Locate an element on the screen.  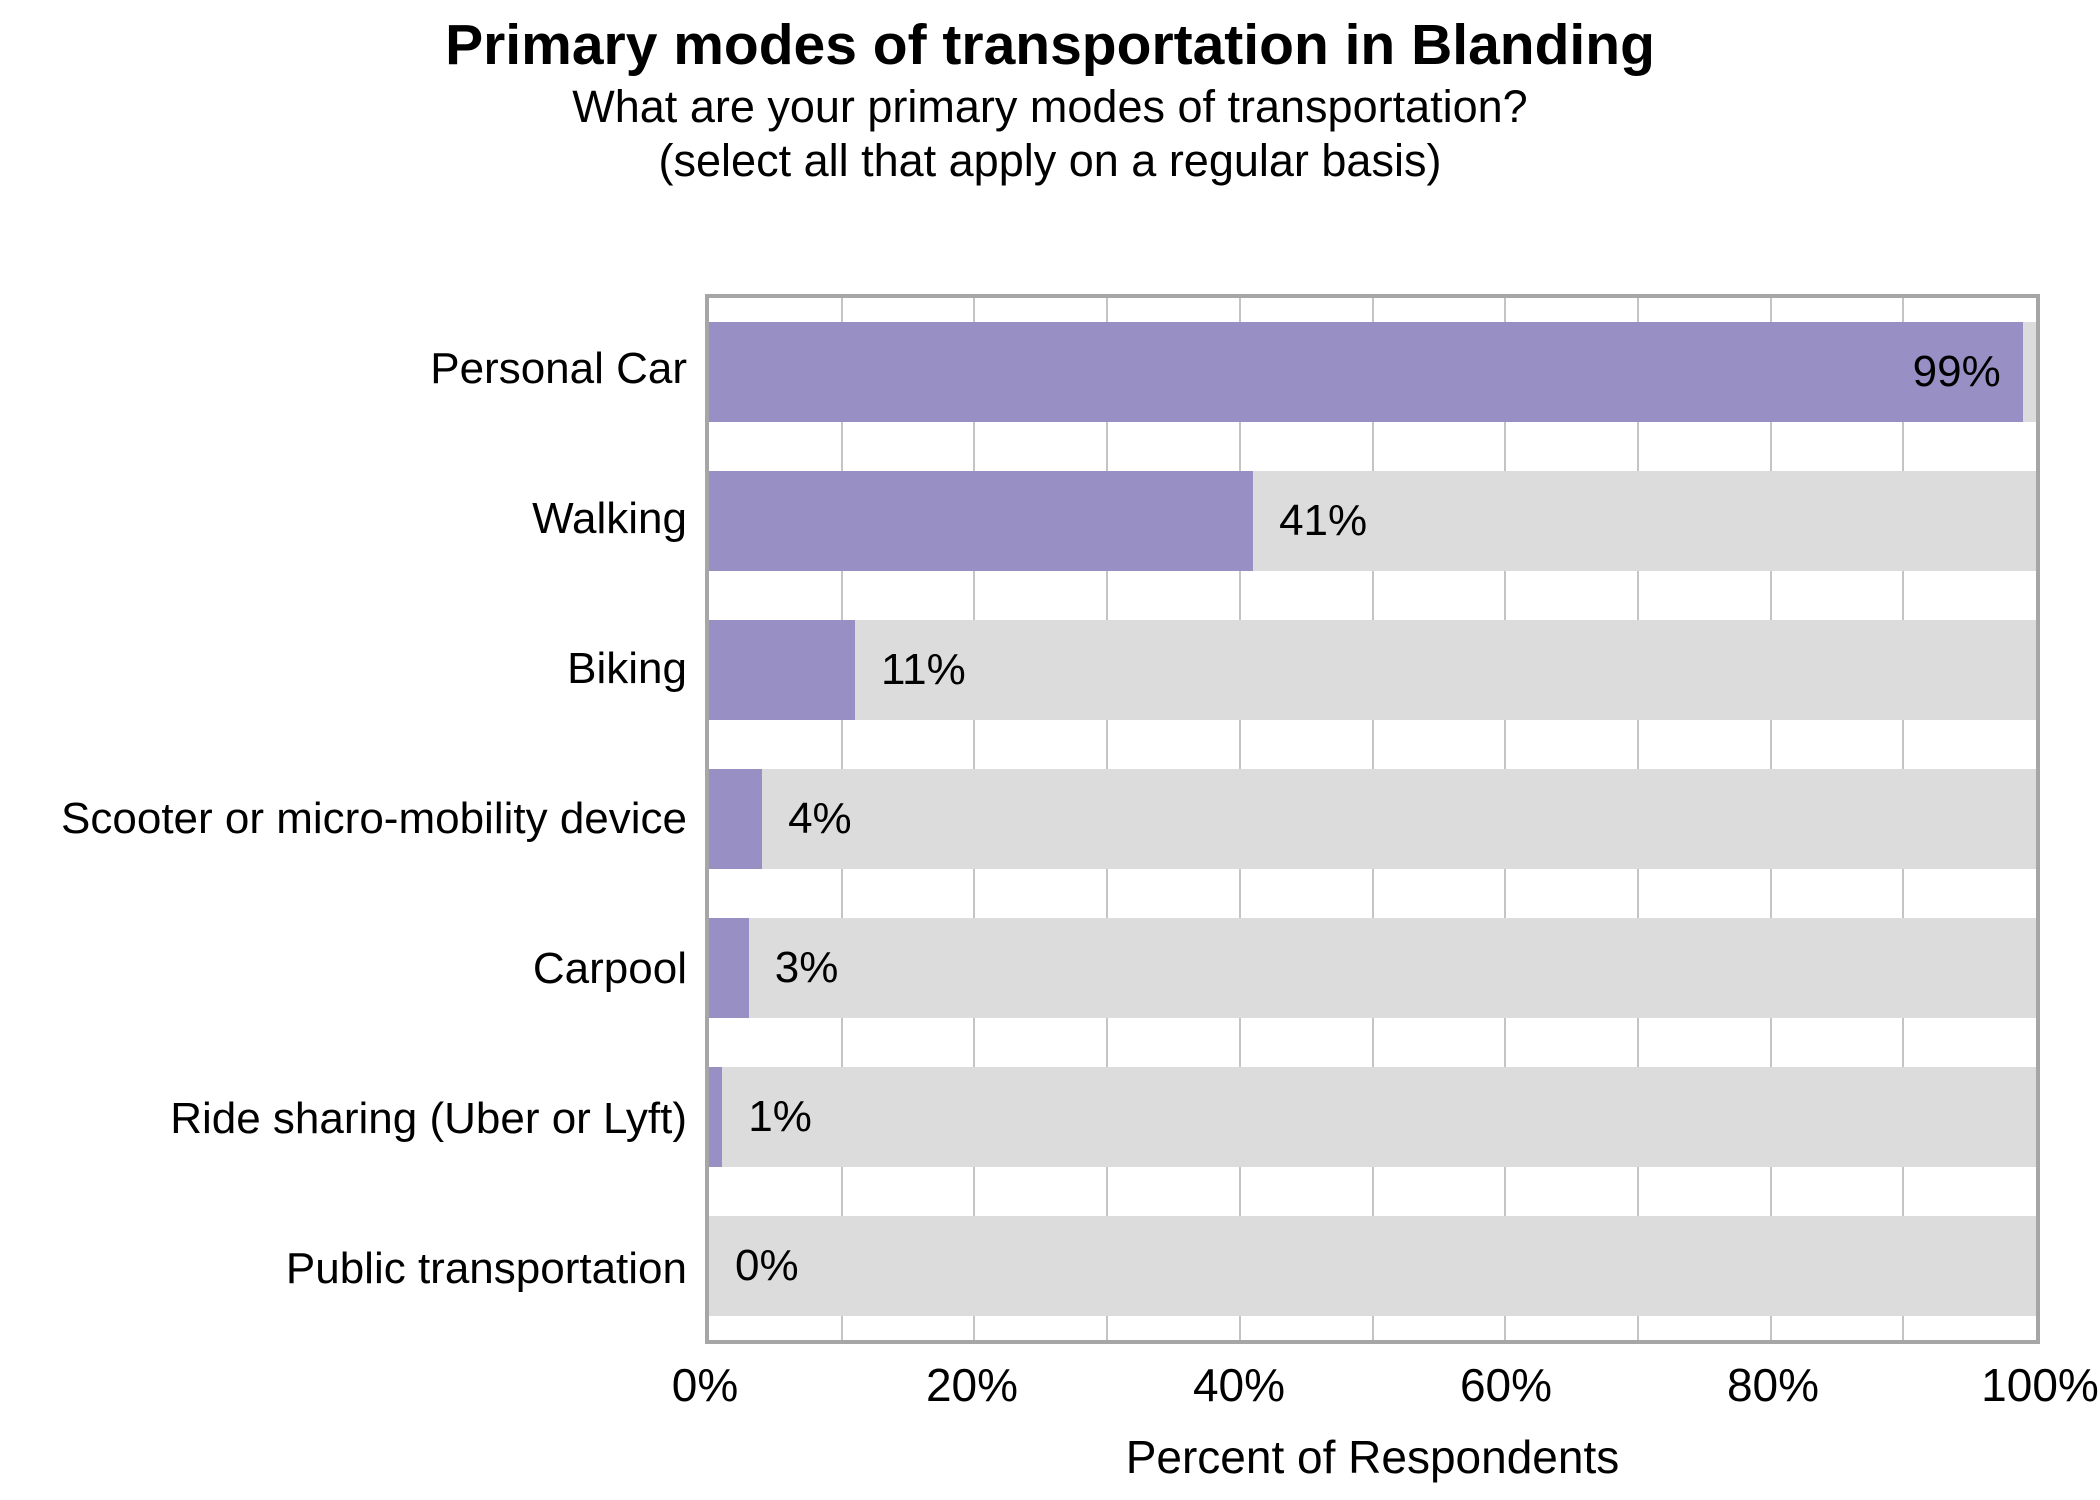
bar-row: 4% is located at coordinates (1372, 819).